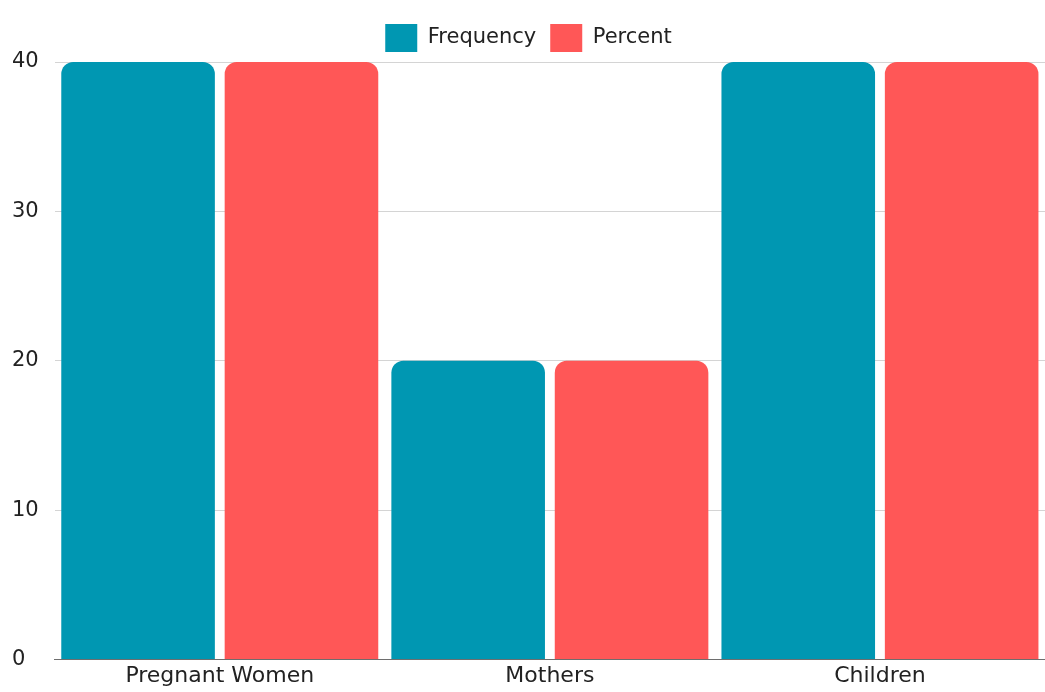 The width and height of the screenshot is (1045, 692). I want to click on legend-label: Percent, so click(632, 36).